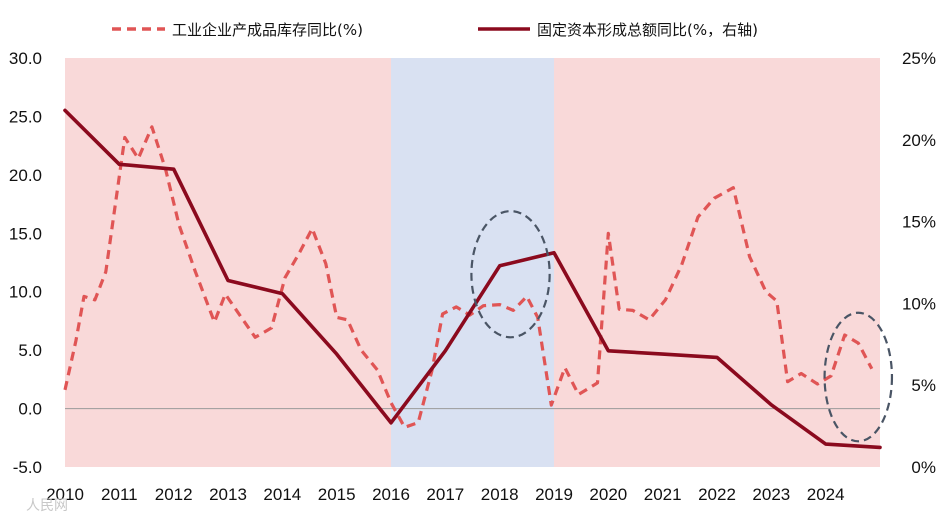 This screenshot has height=518, width=939. I want to click on x-tick-2016: 2016, so click(391, 494).